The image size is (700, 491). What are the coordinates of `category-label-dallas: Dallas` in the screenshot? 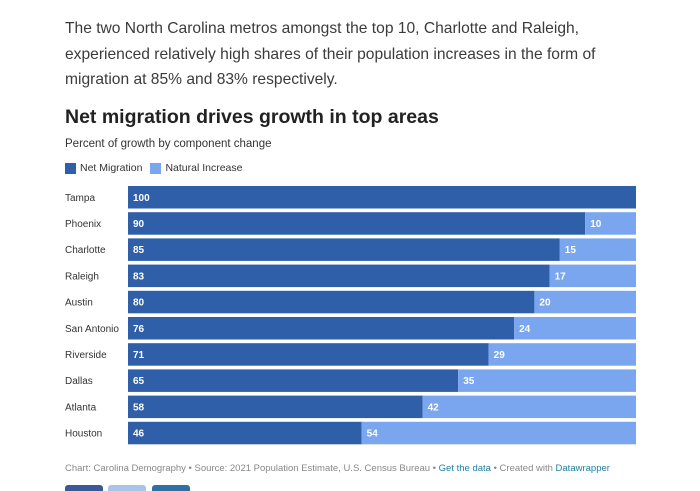 It's located at (79, 381).